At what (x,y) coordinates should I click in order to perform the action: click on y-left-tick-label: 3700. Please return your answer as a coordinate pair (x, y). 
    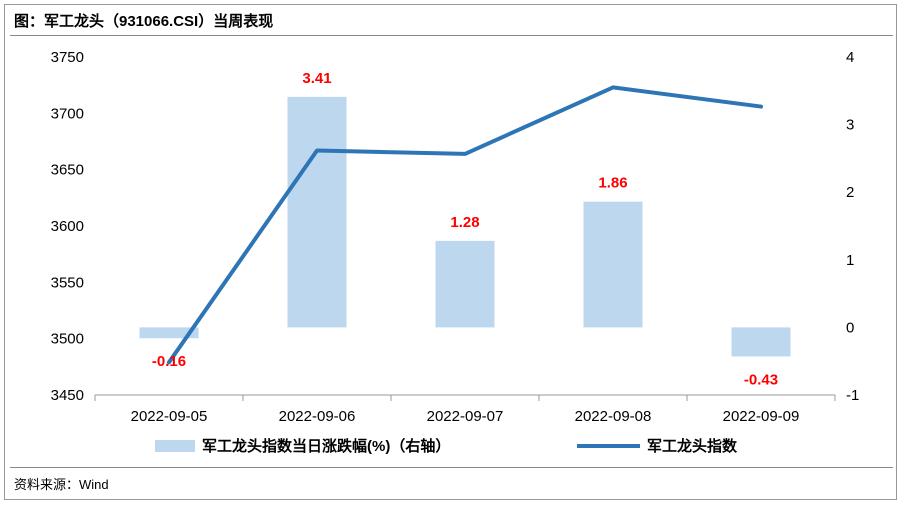
    Looking at the image, I should click on (67, 113).